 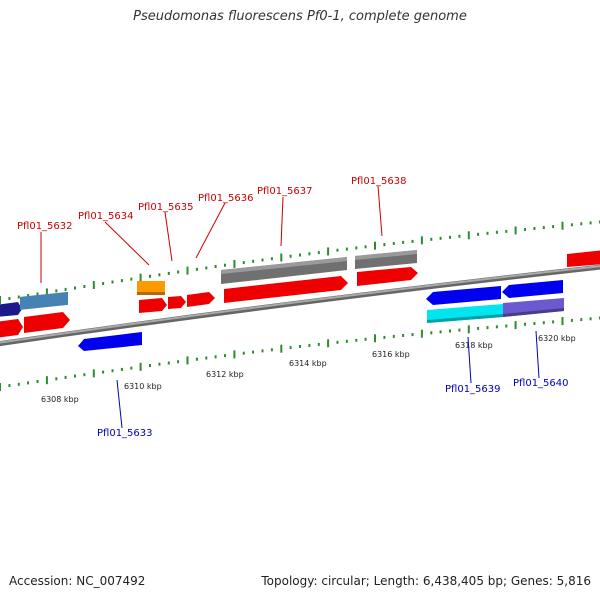 What do you see at coordinates (379, 181) in the screenshot?
I see `gene-label: Pfl01_5638` at bounding box center [379, 181].